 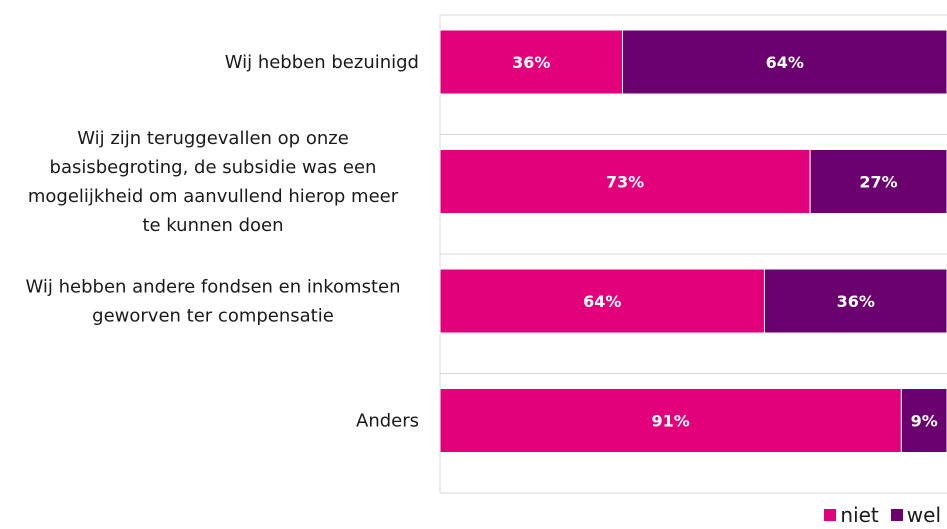 I want to click on bar-value-label: 73%, so click(x=625, y=182).